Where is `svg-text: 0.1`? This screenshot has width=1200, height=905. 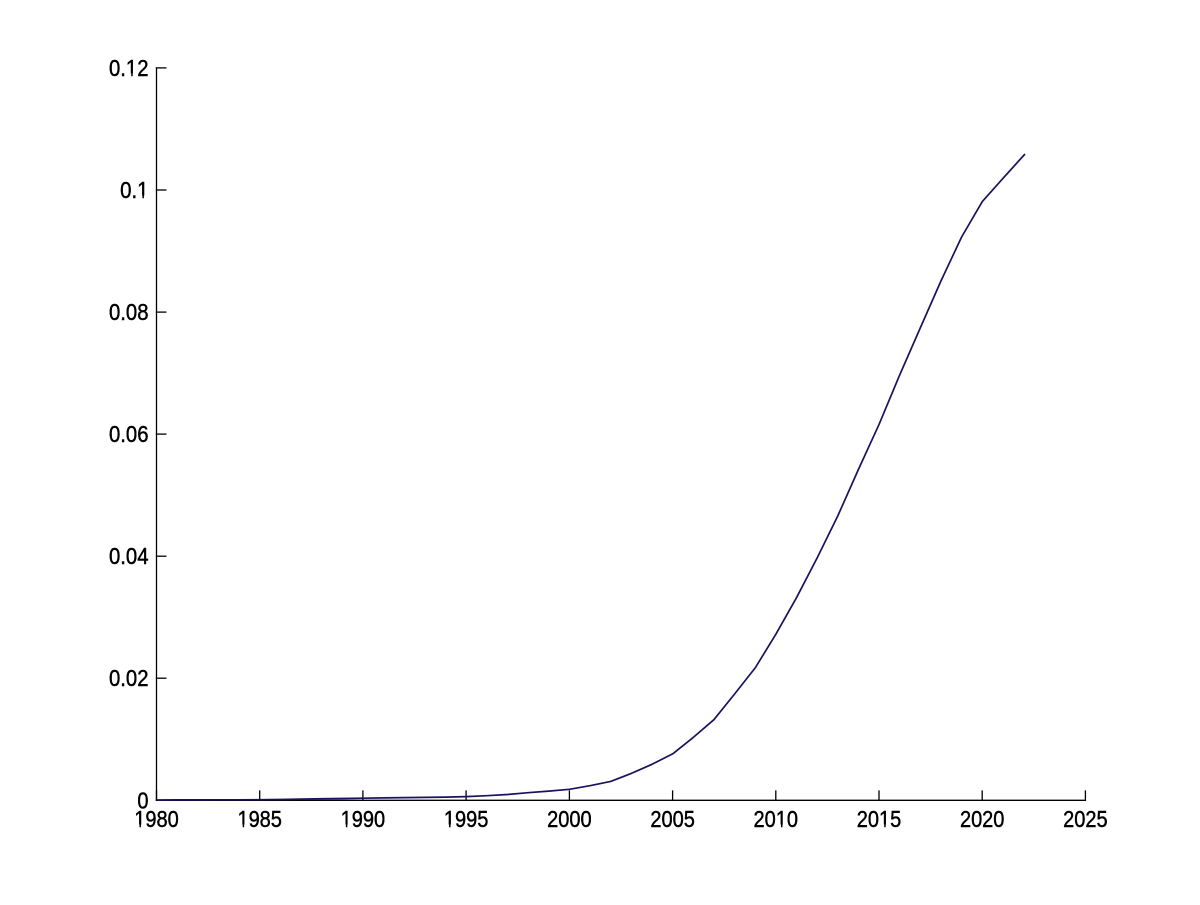 svg-text: 0.1 is located at coordinates (134, 190).